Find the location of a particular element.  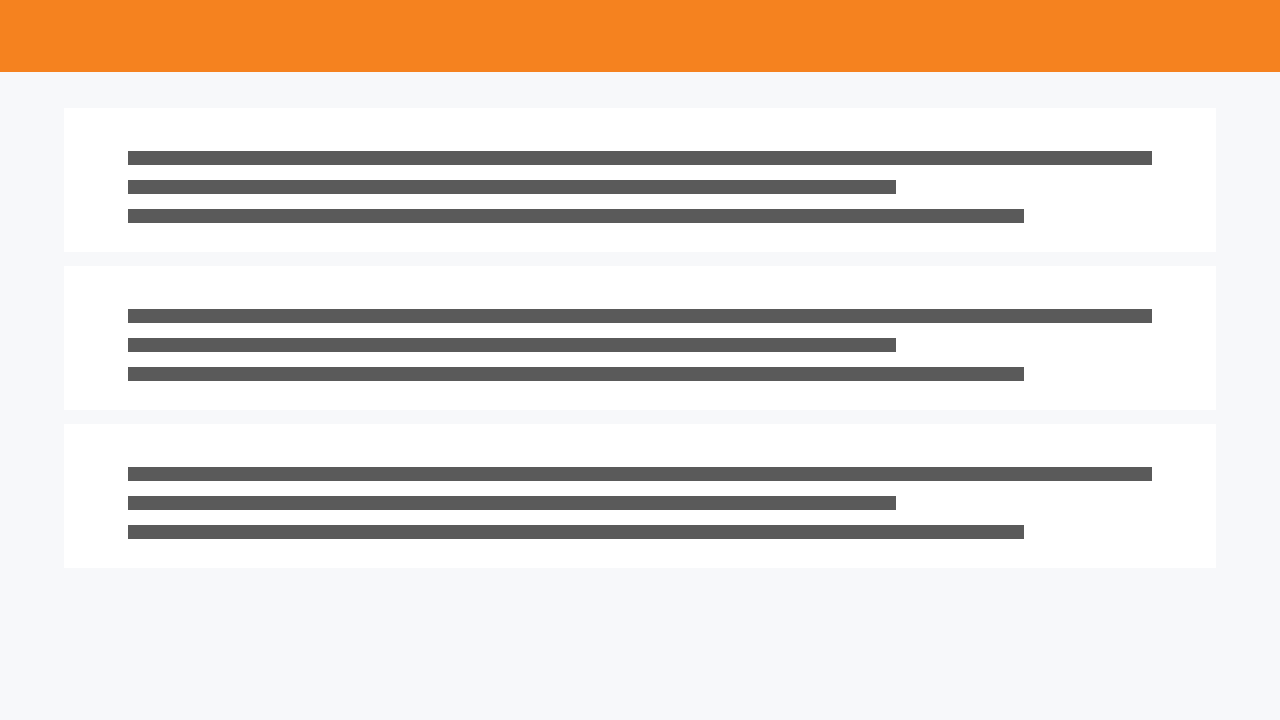

top-header-bar is located at coordinates (640, 36).